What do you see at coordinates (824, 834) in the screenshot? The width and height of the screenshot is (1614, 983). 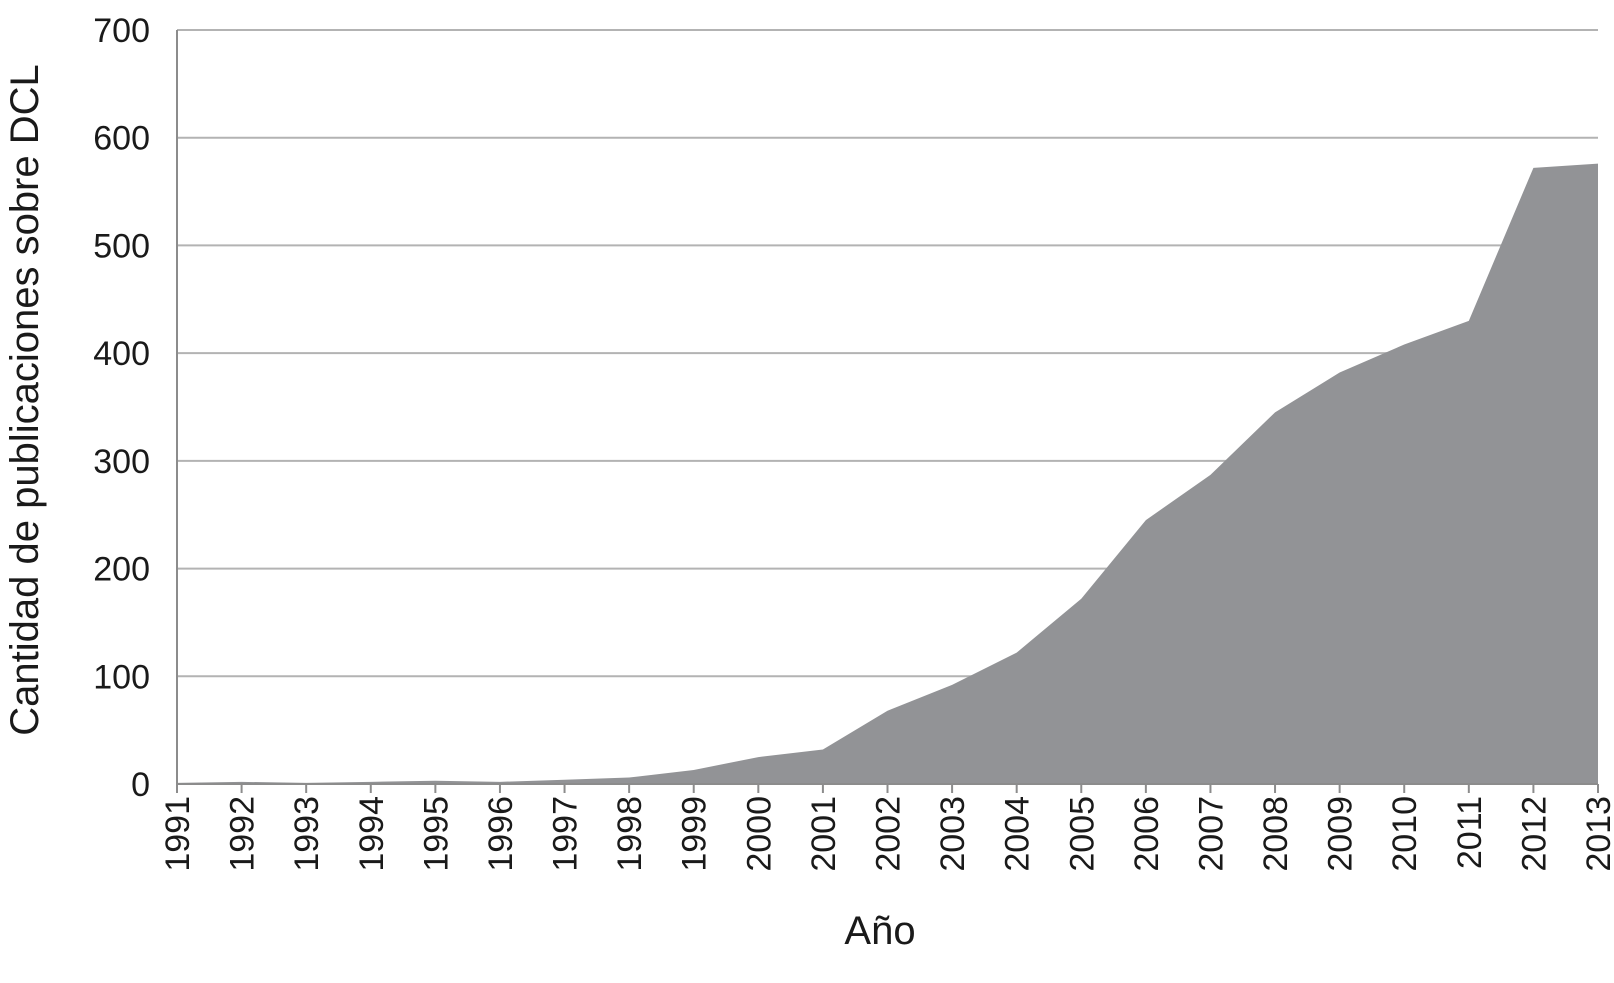 I see `x-tick-label-2001: 2001` at bounding box center [824, 834].